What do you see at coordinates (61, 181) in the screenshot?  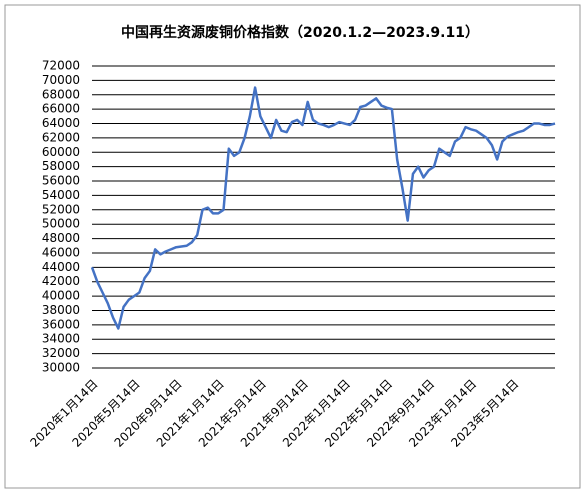 I see `y-tick-label: 56000` at bounding box center [61, 181].